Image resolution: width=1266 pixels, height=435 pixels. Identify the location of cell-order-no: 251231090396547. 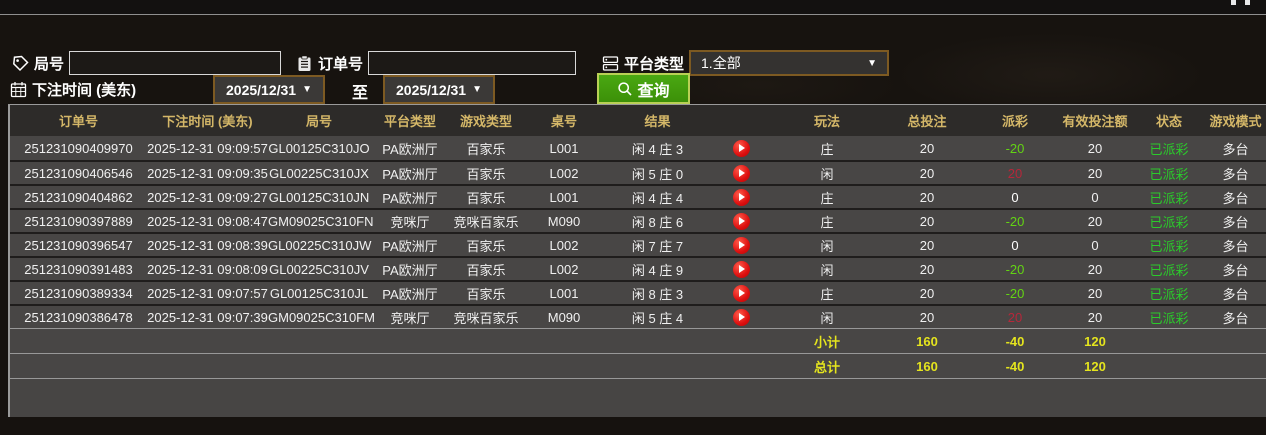
(78, 245).